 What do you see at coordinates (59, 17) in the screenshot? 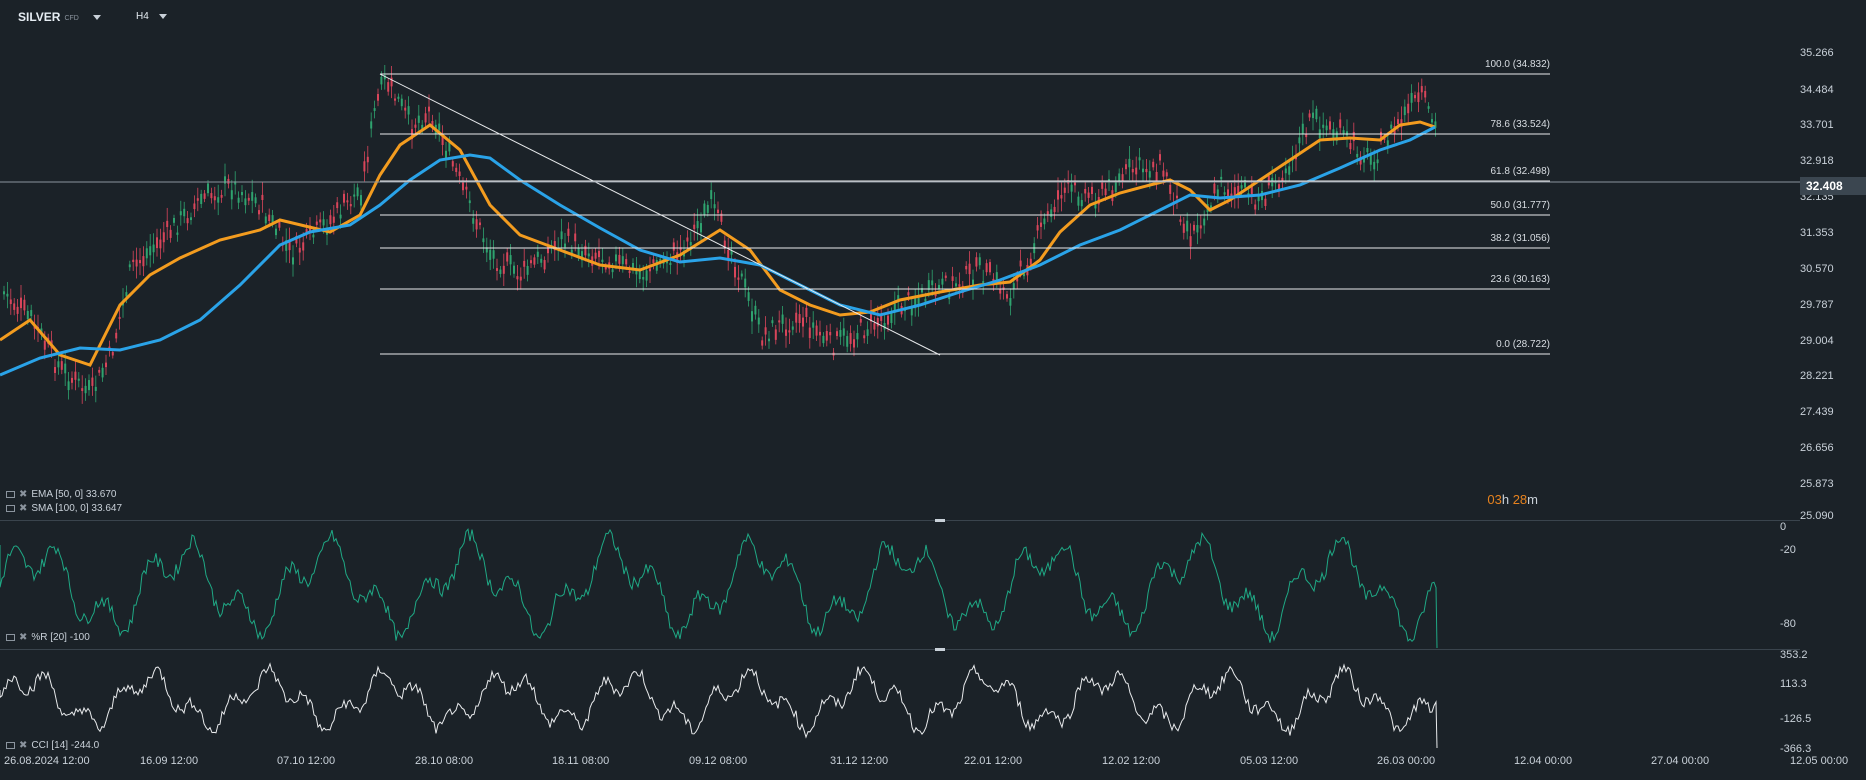
I see `symbol-selector: SILVER CFD` at bounding box center [59, 17].